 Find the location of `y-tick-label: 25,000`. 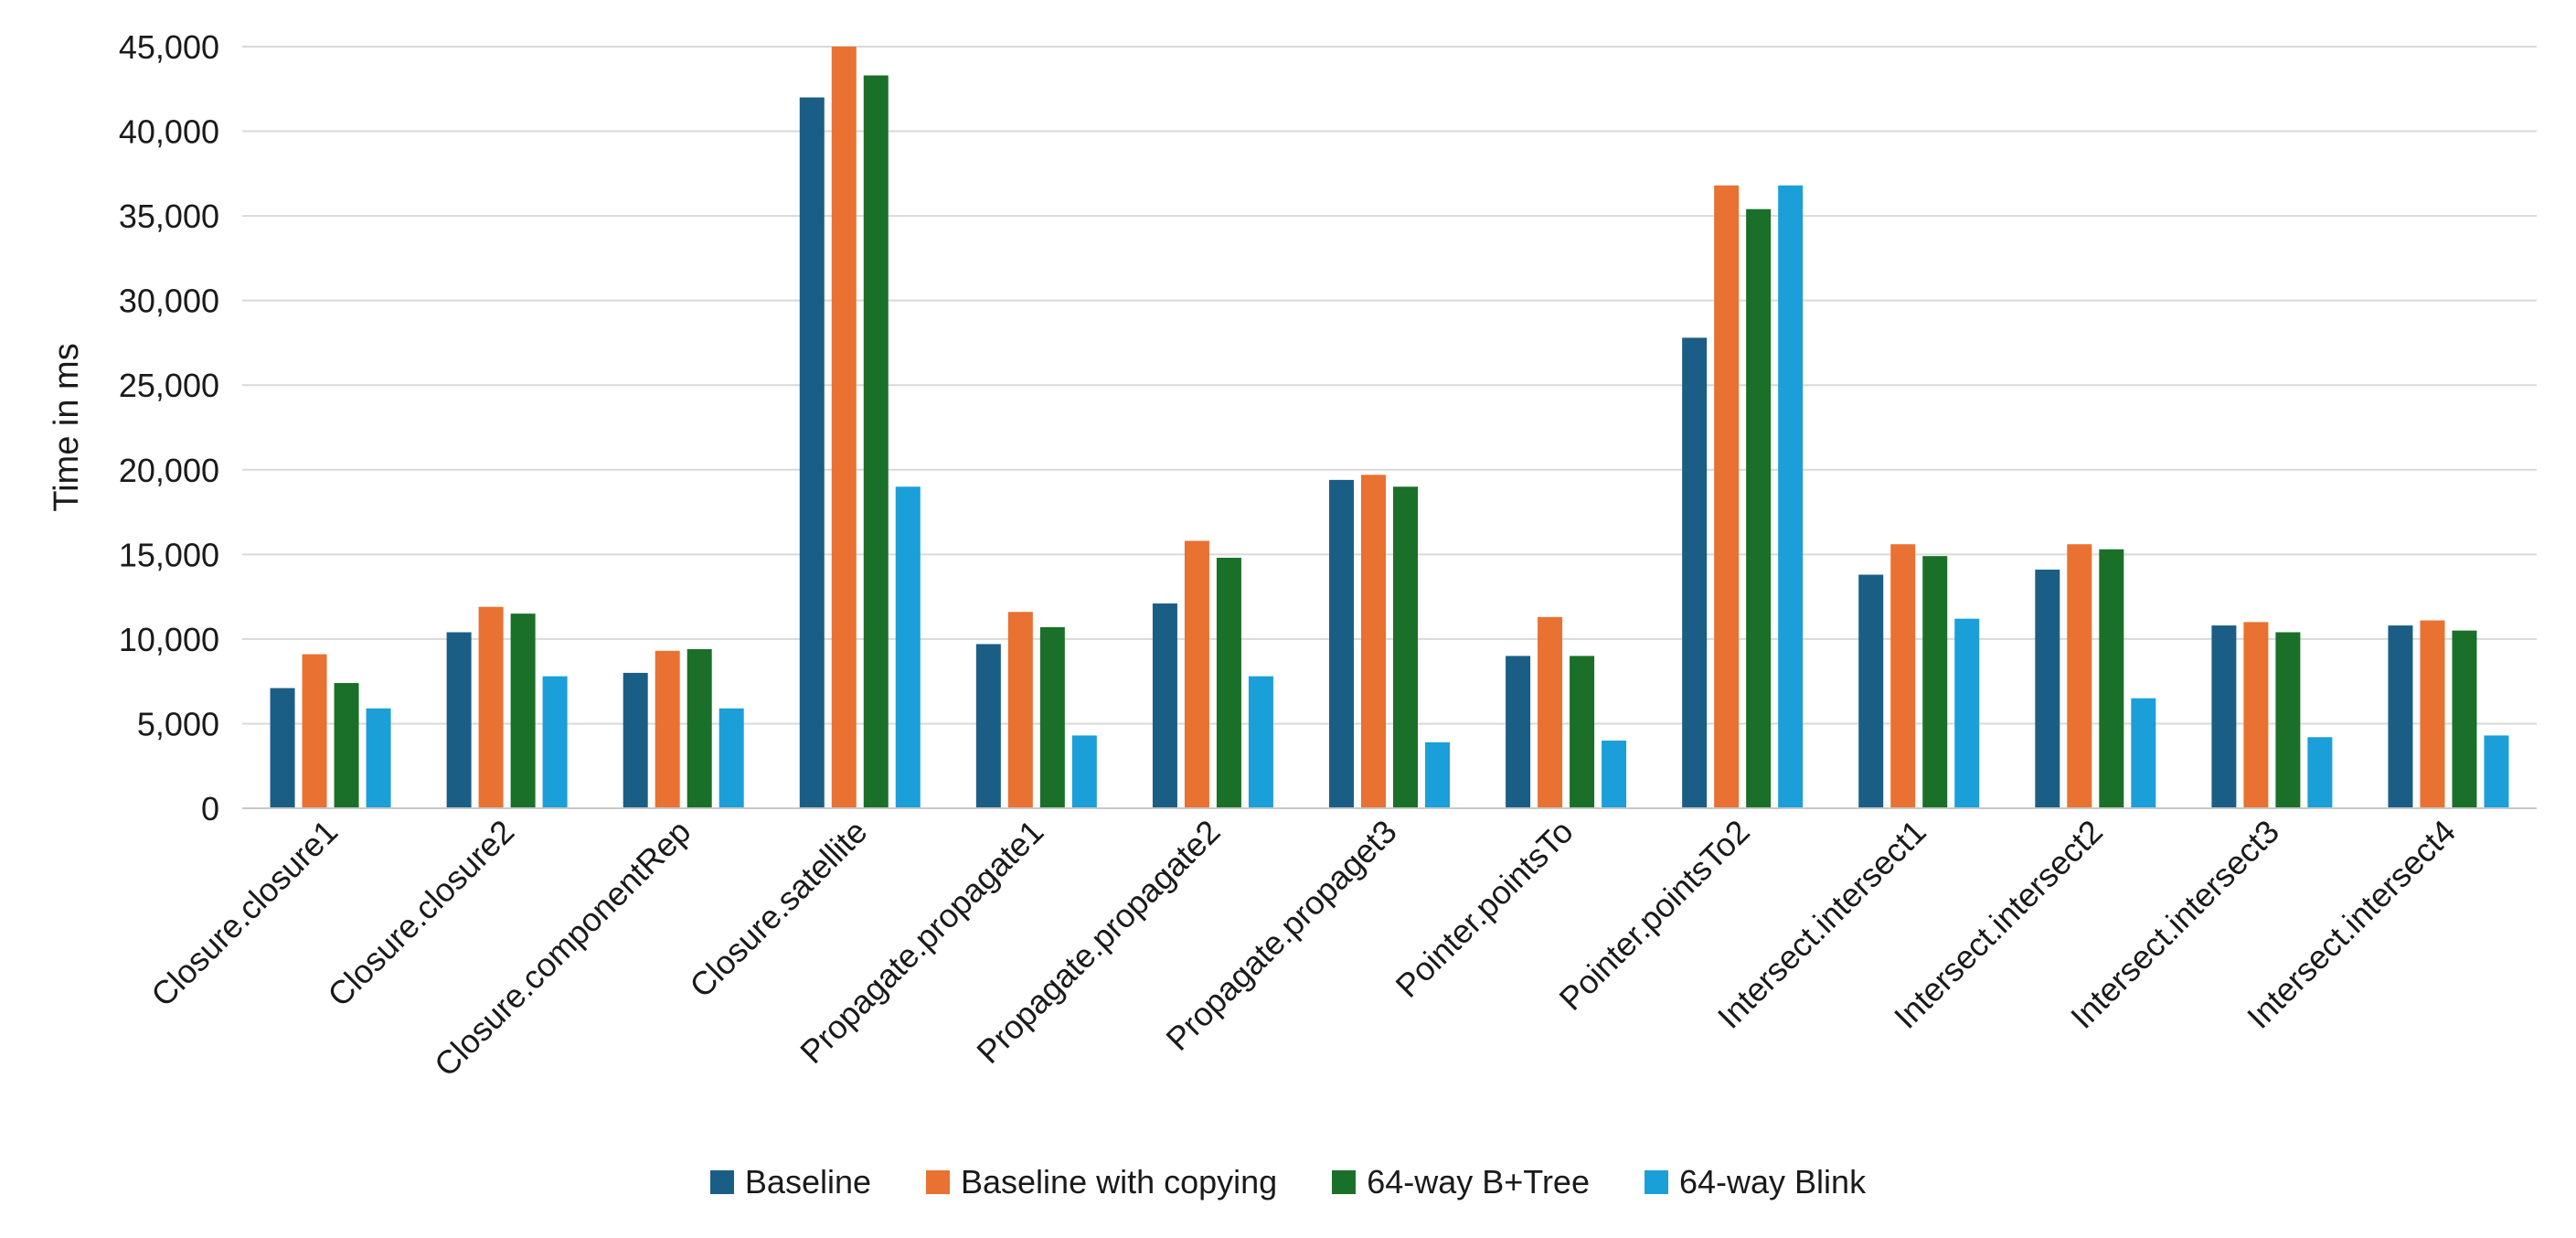

y-tick-label: 25,000 is located at coordinates (169, 385).